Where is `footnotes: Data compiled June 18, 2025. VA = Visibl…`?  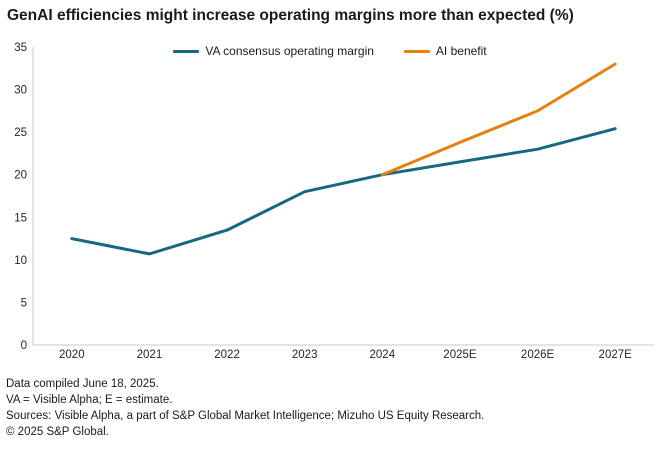
footnotes: Data compiled June 18, 2025. VA = Visibl… is located at coordinates (331, 408).